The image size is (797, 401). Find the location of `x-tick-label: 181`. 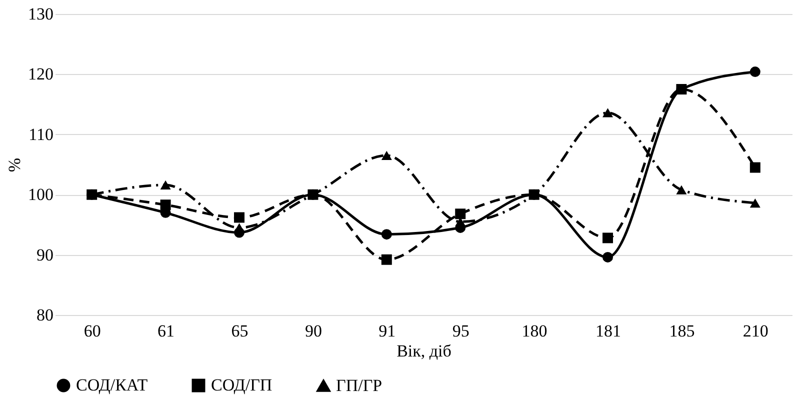

x-tick-label: 181 is located at coordinates (608, 331).